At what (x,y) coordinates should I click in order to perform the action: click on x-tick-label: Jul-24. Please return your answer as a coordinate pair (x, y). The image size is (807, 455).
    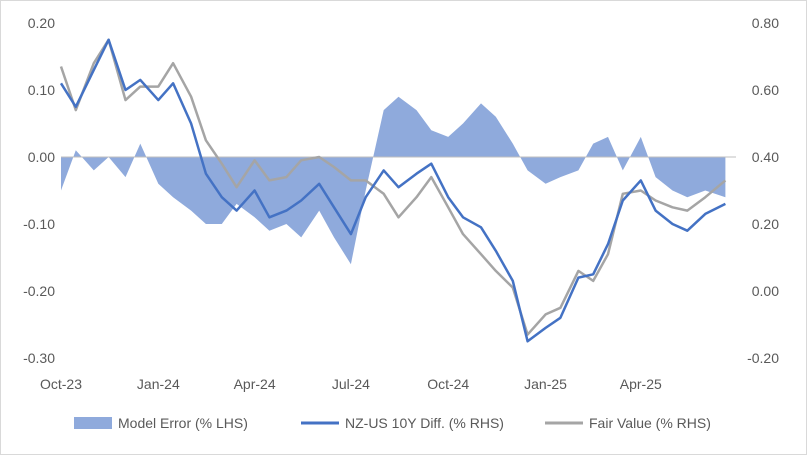
    Looking at the image, I should click on (351, 384).